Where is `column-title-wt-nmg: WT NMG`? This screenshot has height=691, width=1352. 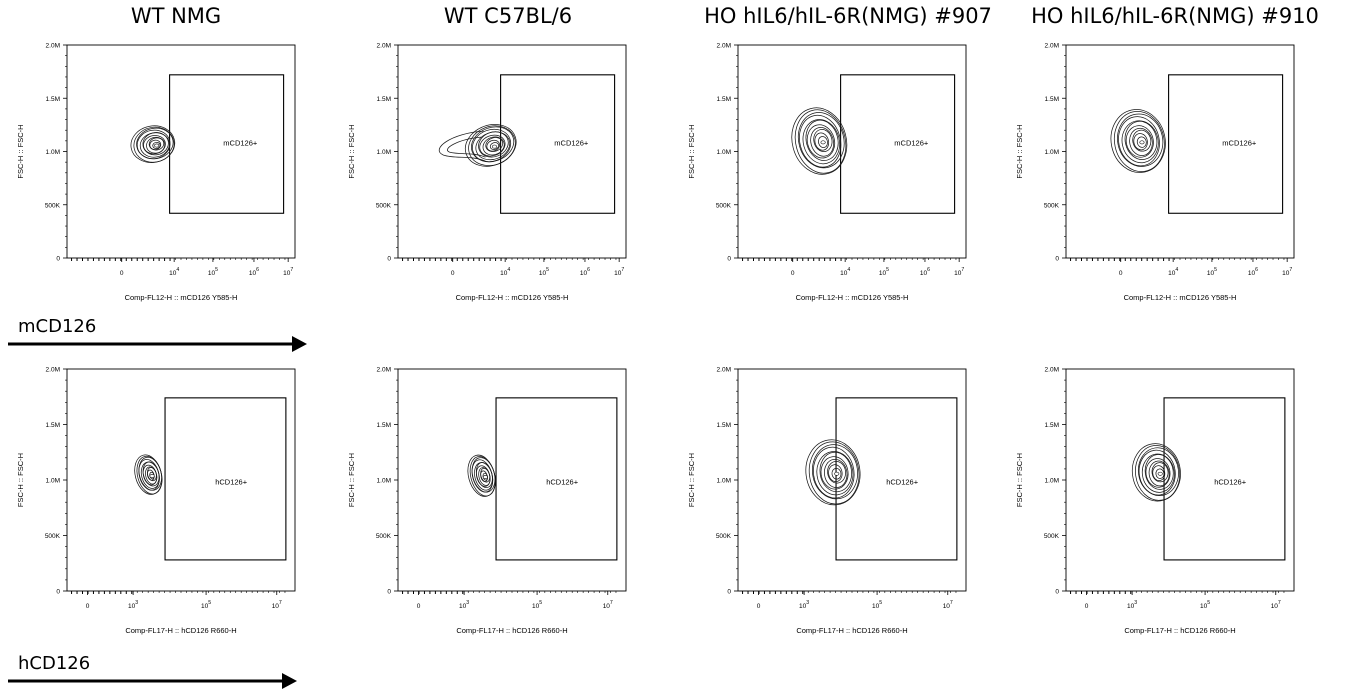
column-title-wt-nmg: WT NMG is located at coordinates (176, 16).